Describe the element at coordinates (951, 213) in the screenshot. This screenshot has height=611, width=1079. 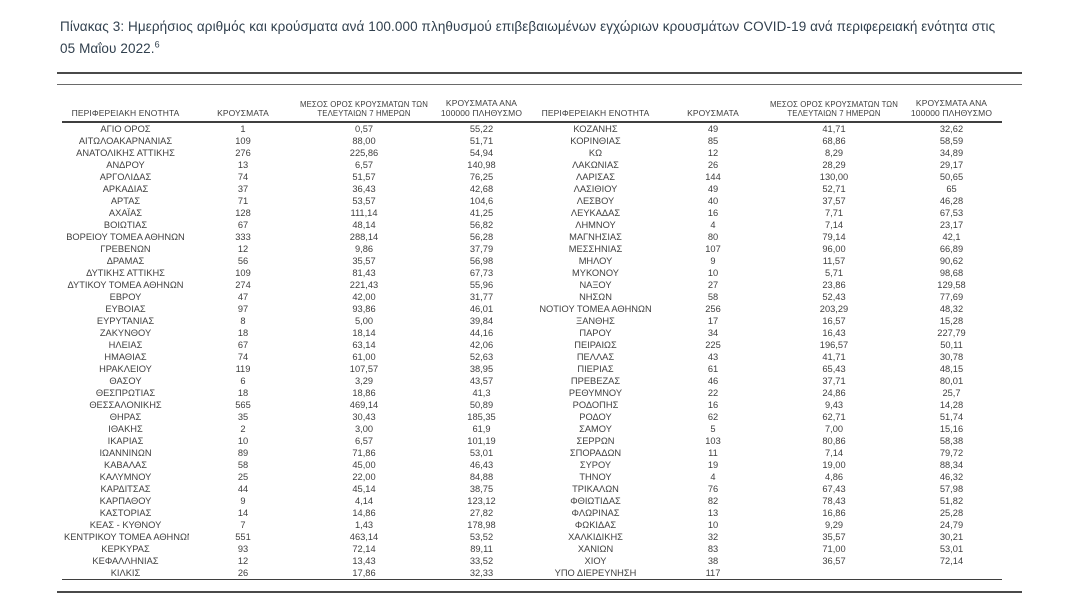
I see `cell-per100k: 67,53` at that location.